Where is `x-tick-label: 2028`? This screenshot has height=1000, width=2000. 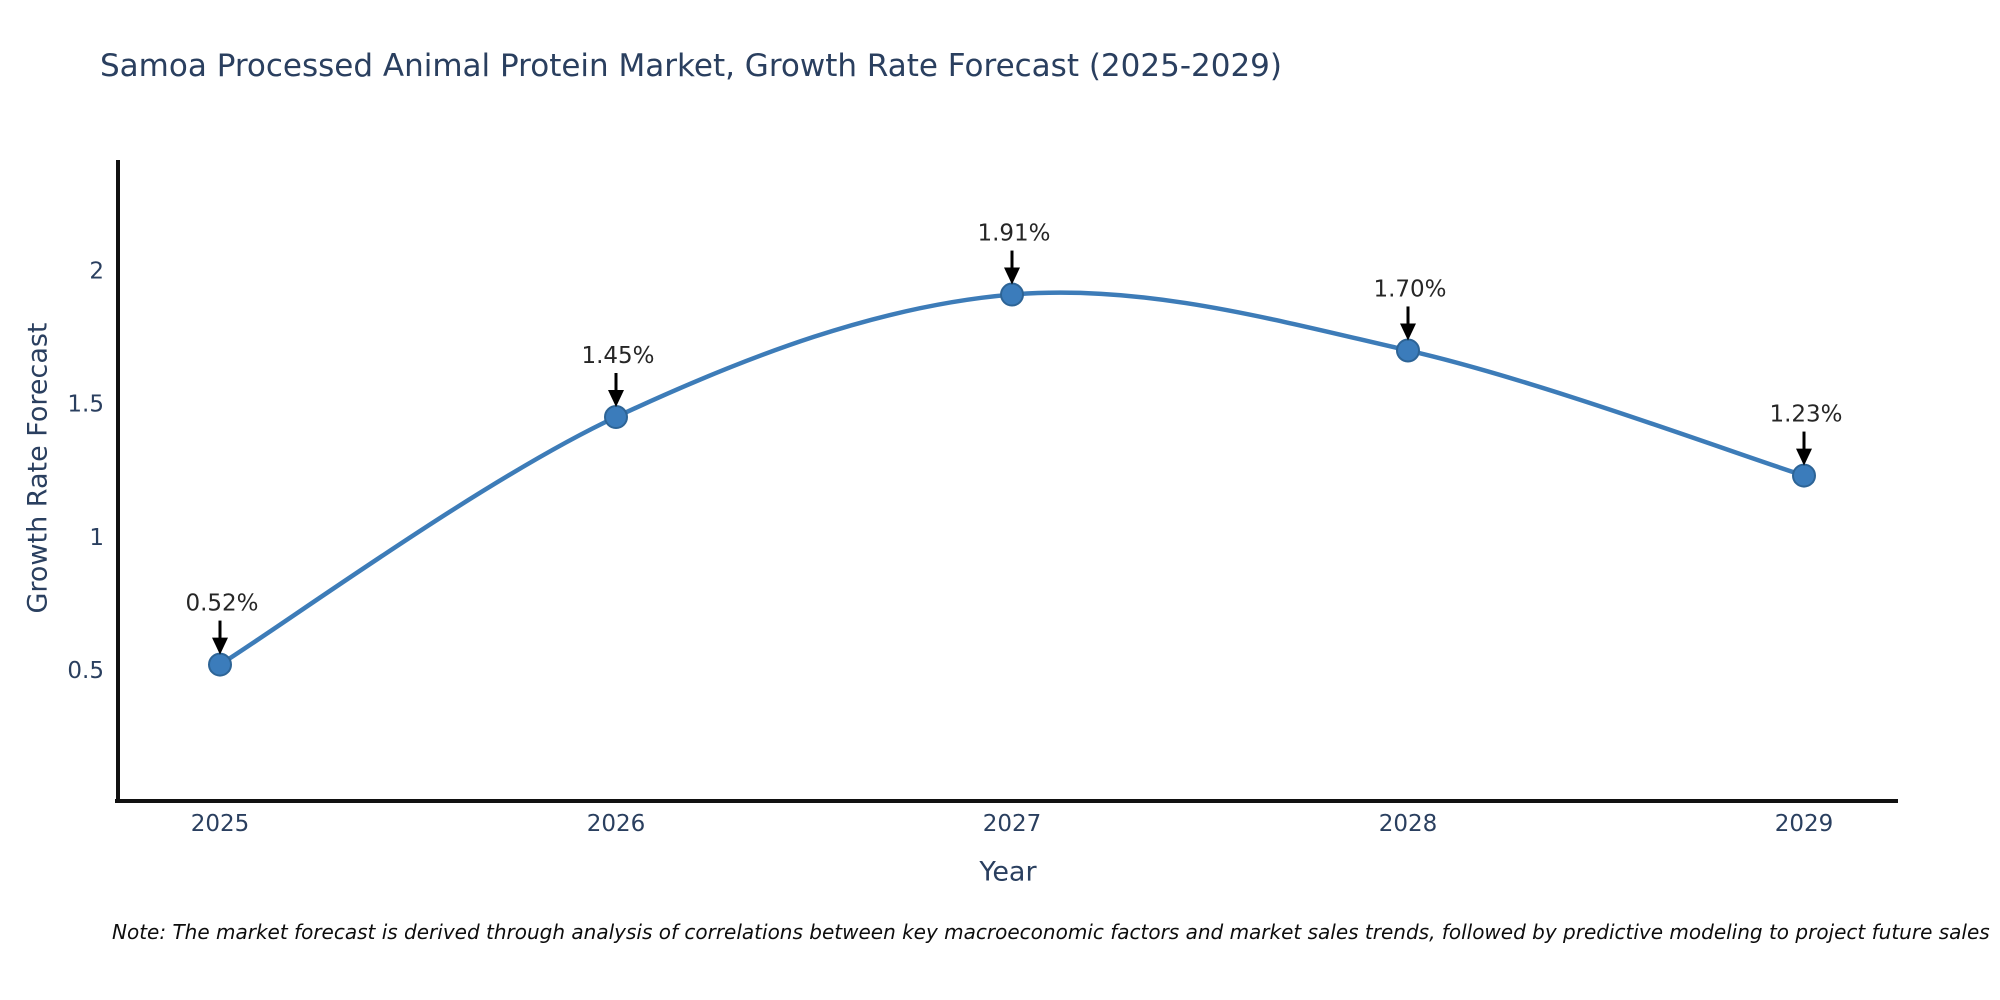
x-tick-label: 2028 is located at coordinates (1408, 824).